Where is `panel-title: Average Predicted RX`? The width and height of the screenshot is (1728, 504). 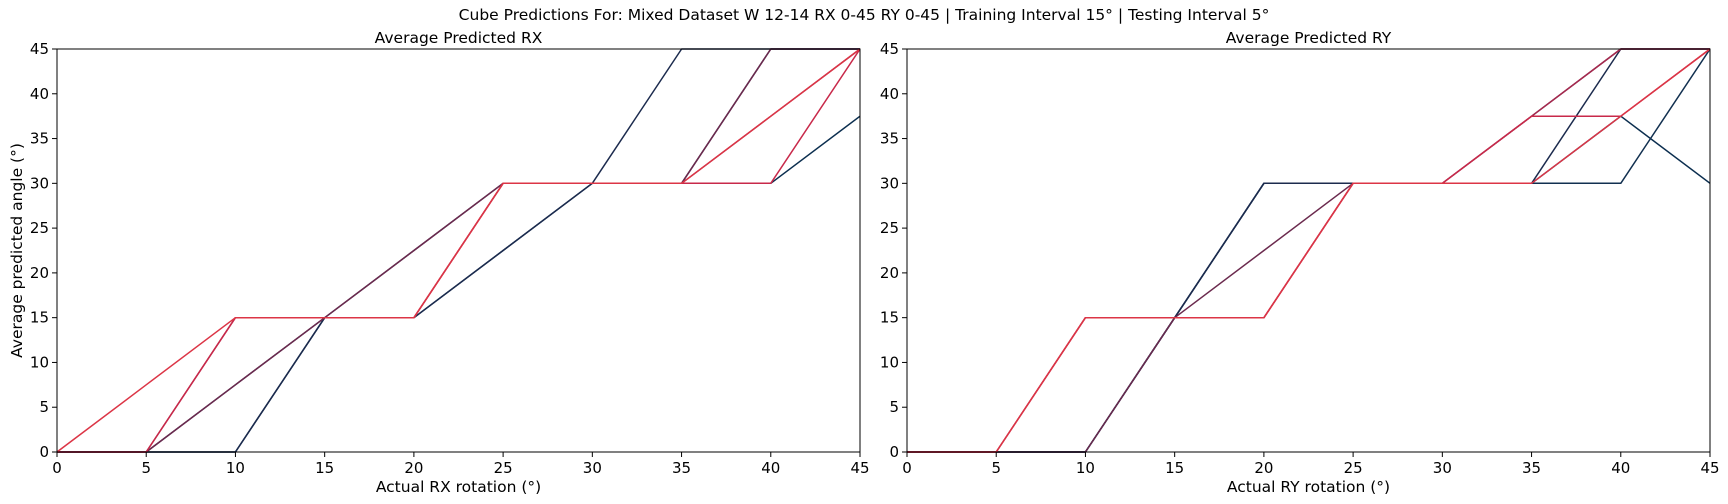 panel-title: Average Predicted RX is located at coordinates (459, 38).